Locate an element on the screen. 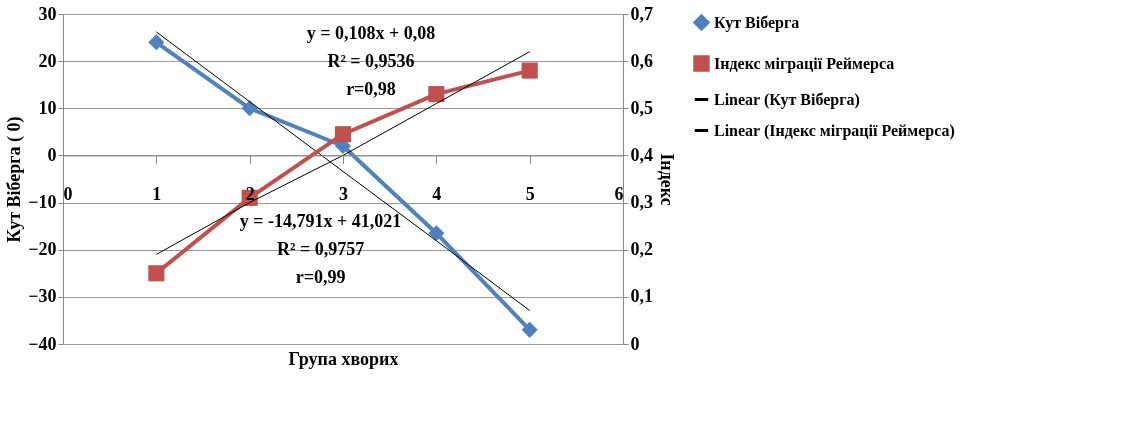  x-tick-label: 4 is located at coordinates (437, 193).